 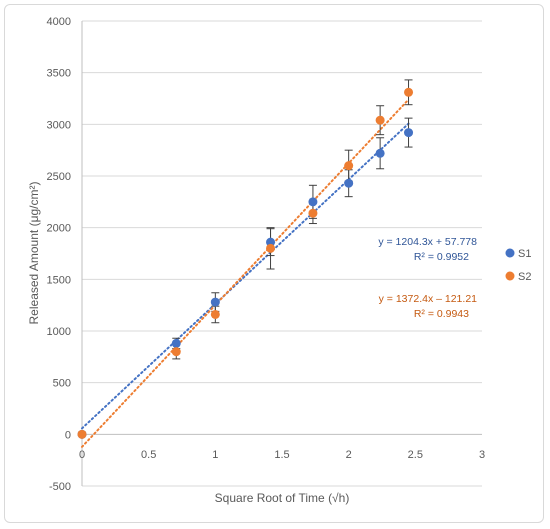 I want to click on s2-trendline-r2: R² = 0.9943, so click(x=441, y=314).